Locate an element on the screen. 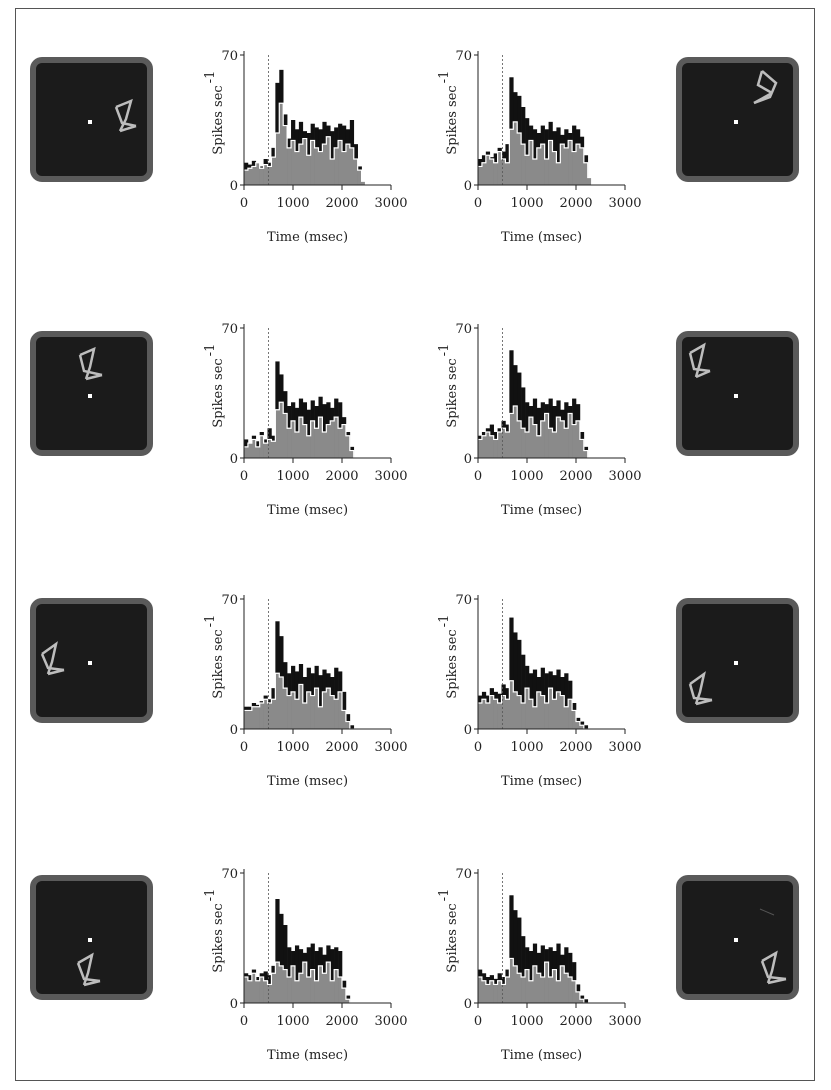 This screenshot has height=1090, width=831. y-tick-label: 0 is located at coordinates (468, 186).